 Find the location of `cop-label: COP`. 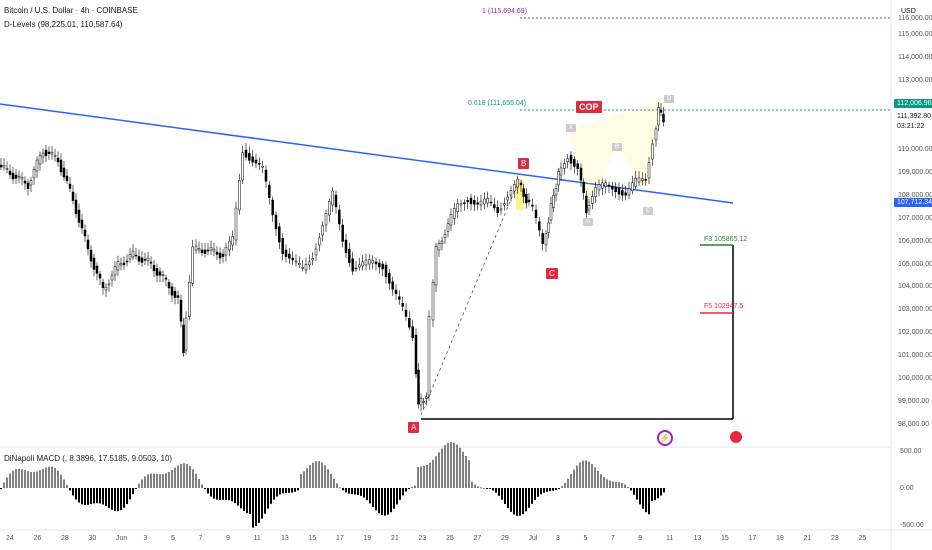

cop-label: COP is located at coordinates (589, 107).